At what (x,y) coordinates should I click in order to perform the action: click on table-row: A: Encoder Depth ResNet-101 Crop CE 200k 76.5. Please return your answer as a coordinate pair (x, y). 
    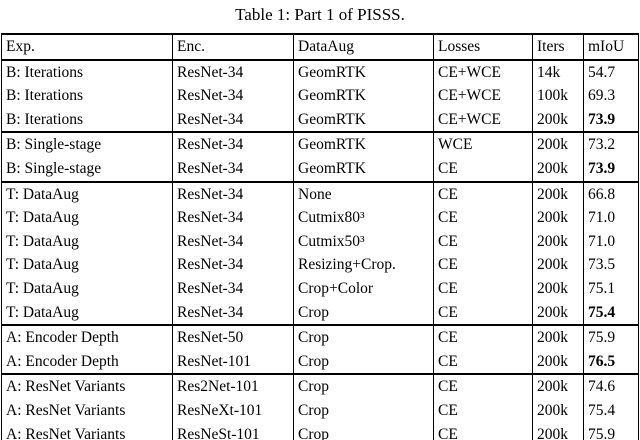
    Looking at the image, I should click on (320, 362).